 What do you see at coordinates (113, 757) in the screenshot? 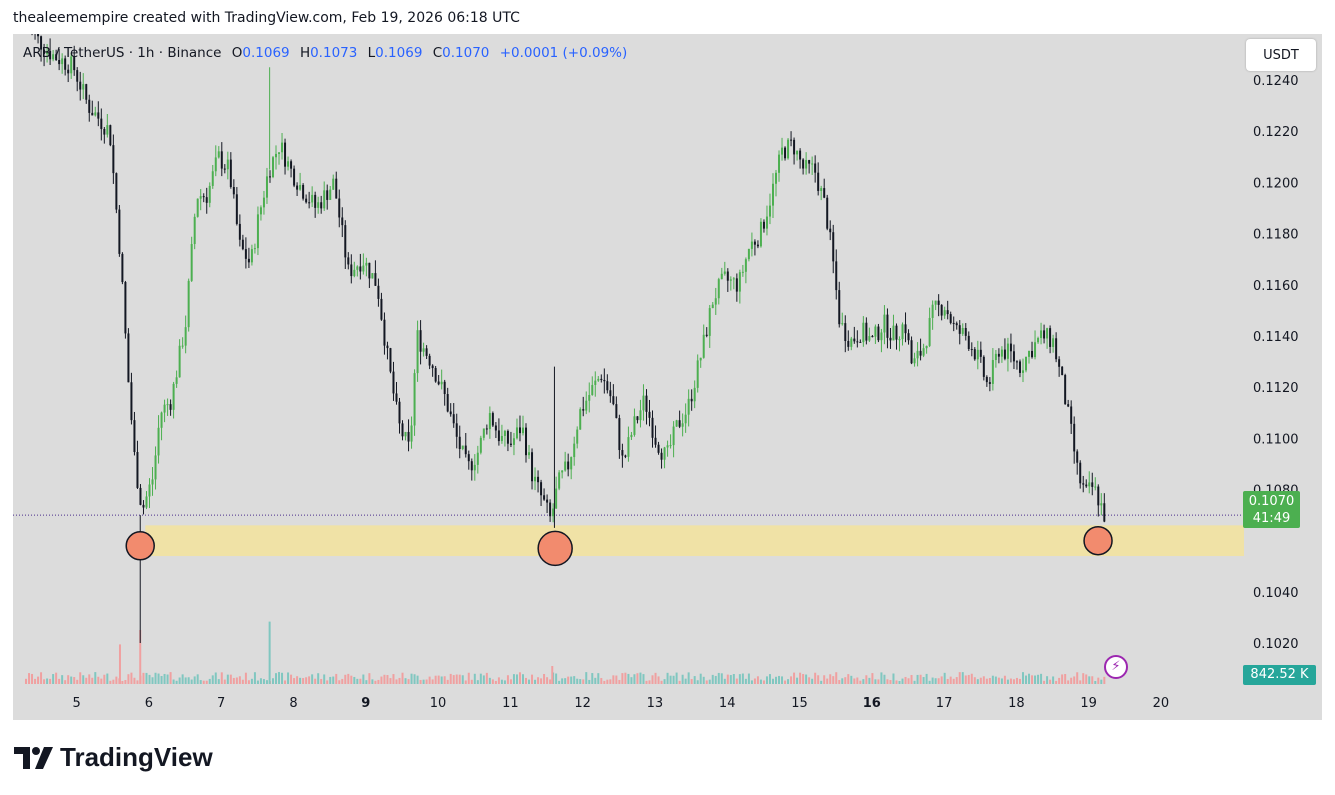
I see `tradingview-logo: TradingView` at bounding box center [113, 757].